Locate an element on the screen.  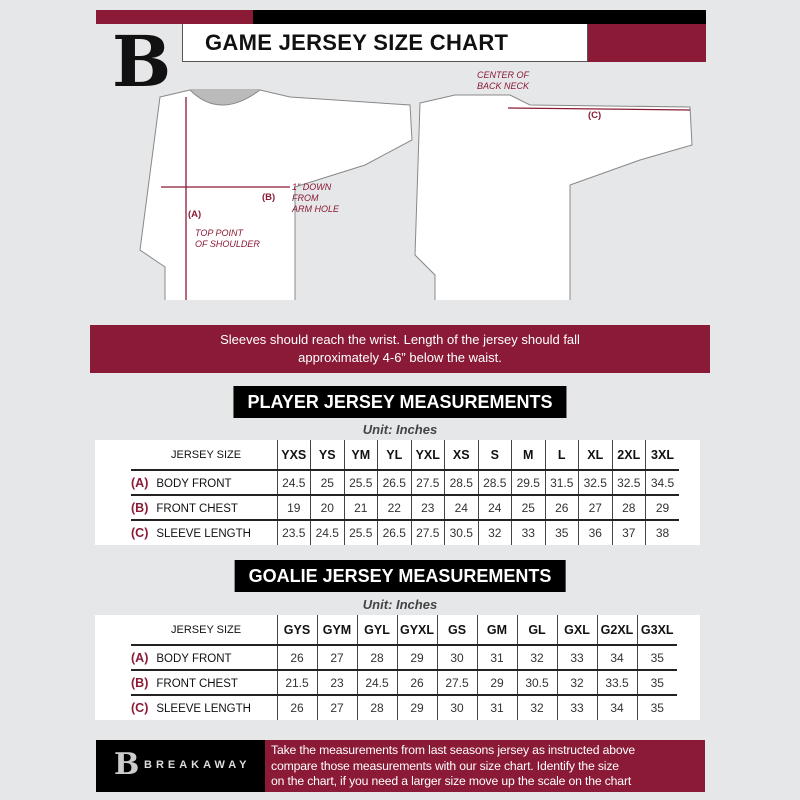
title-accent is located at coordinates (647, 43).